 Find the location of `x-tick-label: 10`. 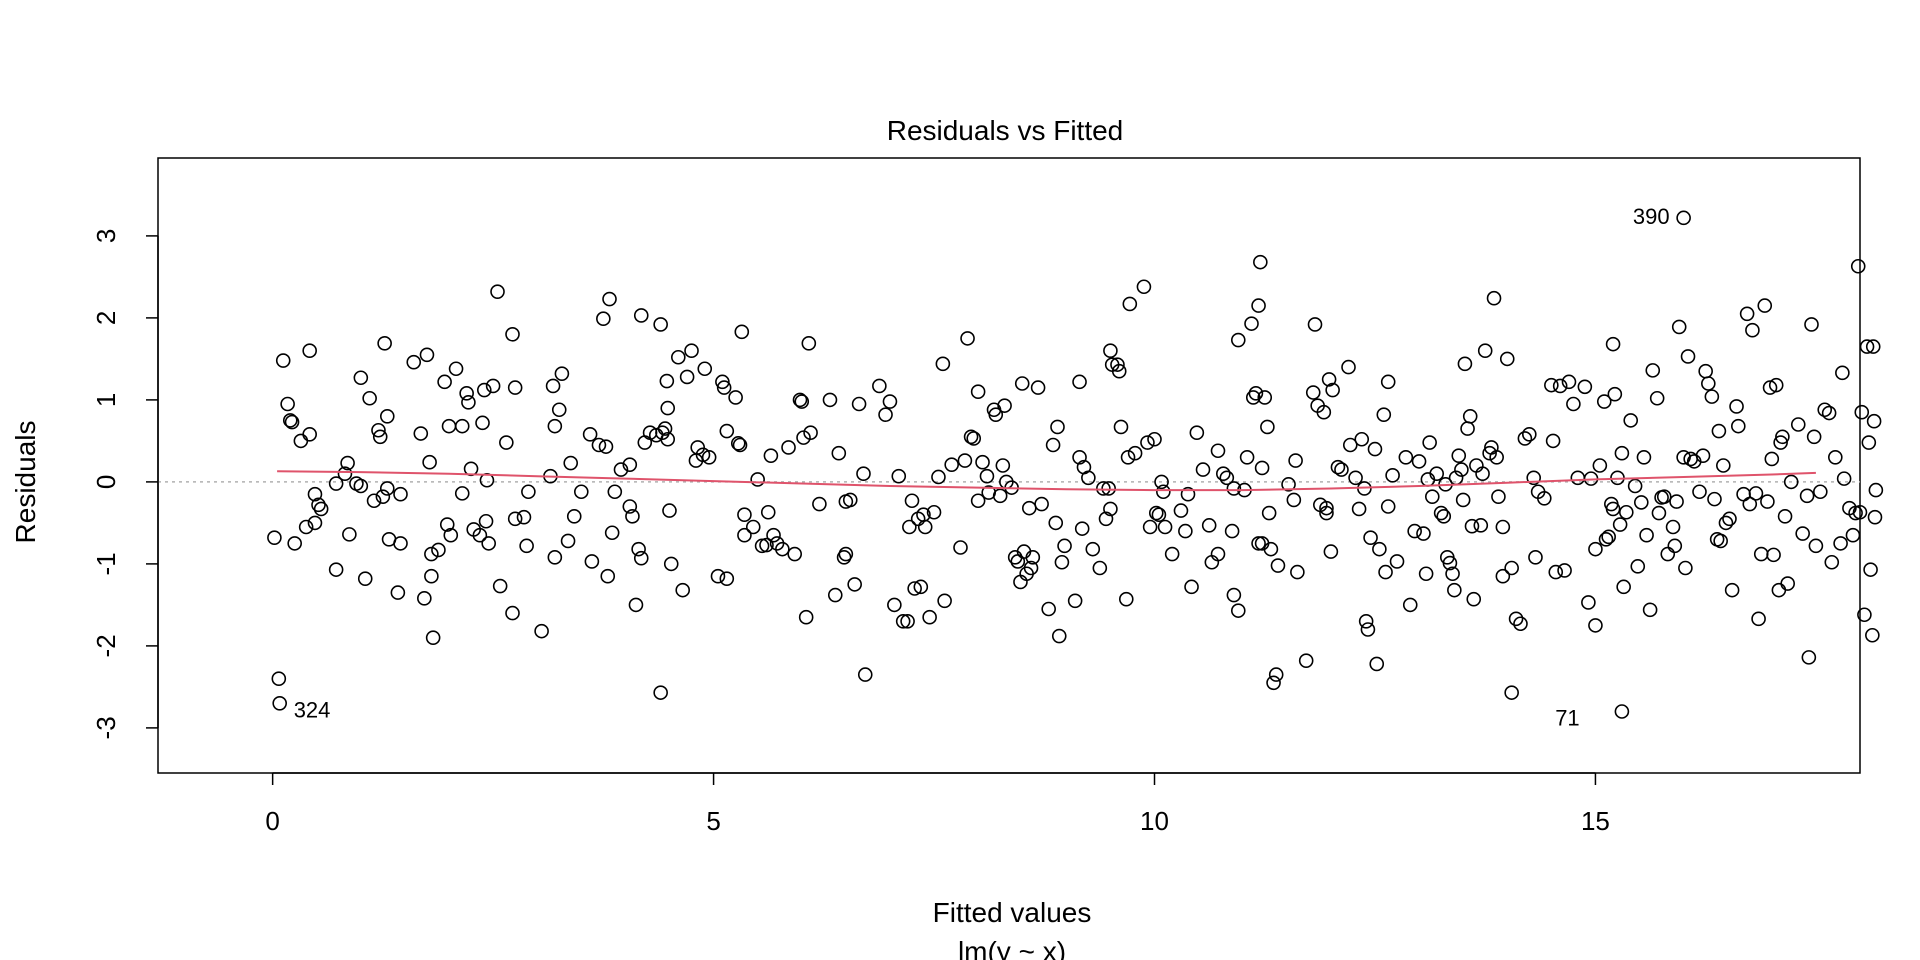

x-tick-label: 10 is located at coordinates (1154, 821).